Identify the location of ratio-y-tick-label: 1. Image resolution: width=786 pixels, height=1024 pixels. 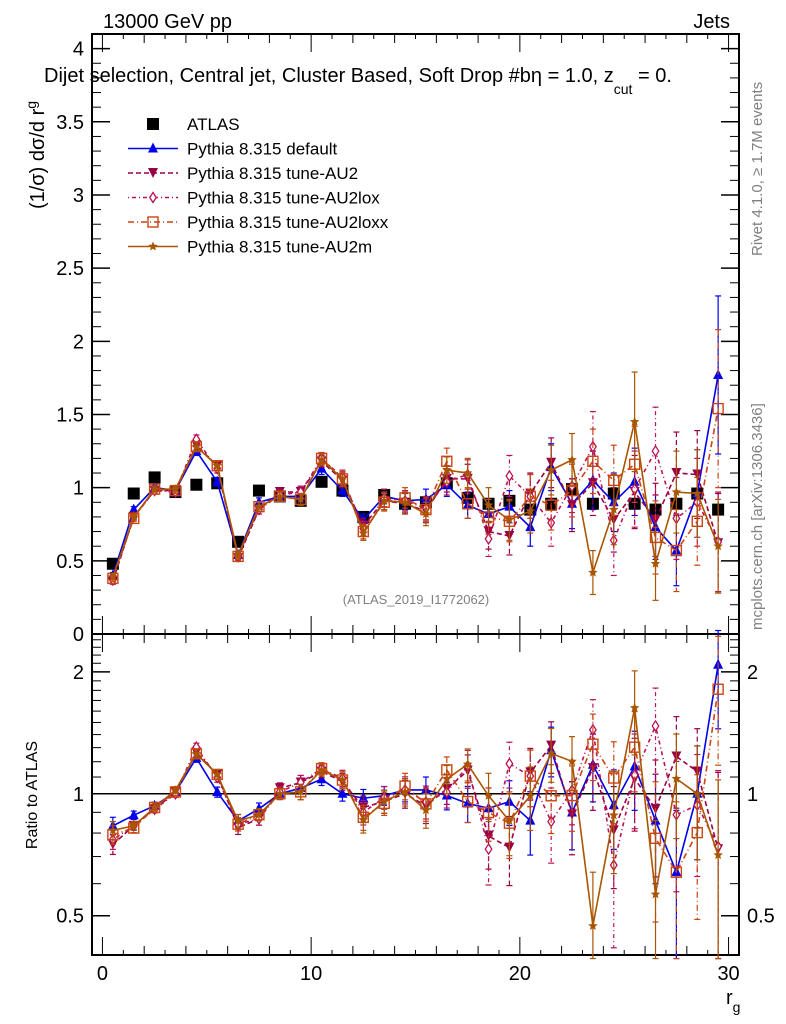
(78, 795).